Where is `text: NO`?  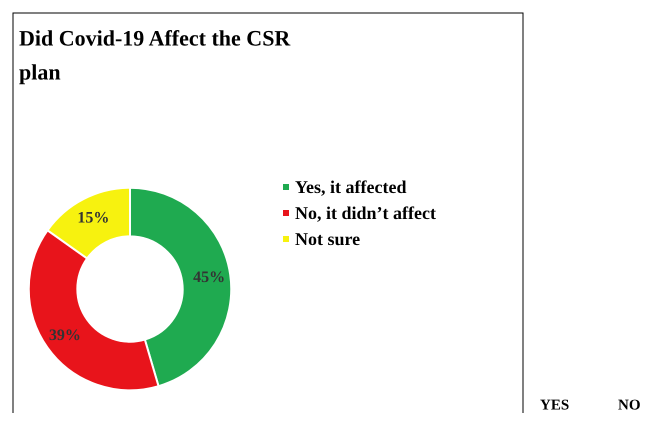 text: NO is located at coordinates (629, 406).